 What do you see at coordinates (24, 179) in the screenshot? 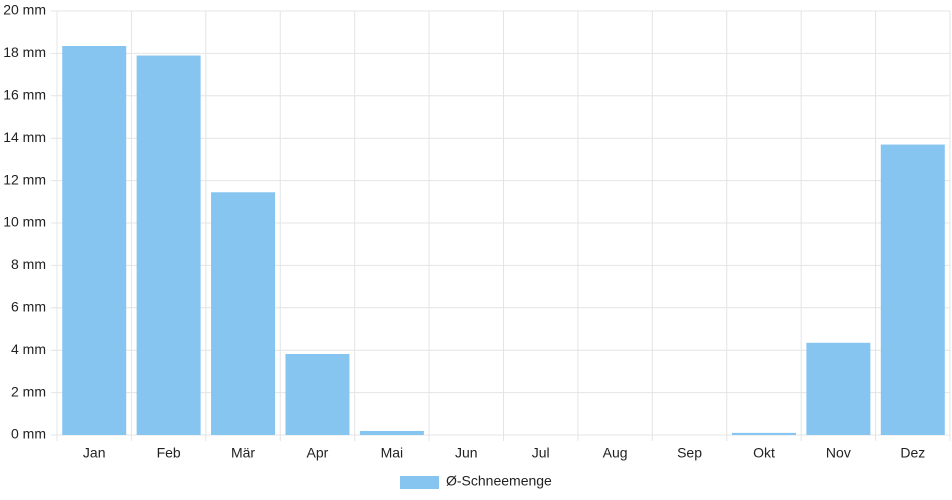
I see `y-tick-label: 12 mm` at bounding box center [24, 179].